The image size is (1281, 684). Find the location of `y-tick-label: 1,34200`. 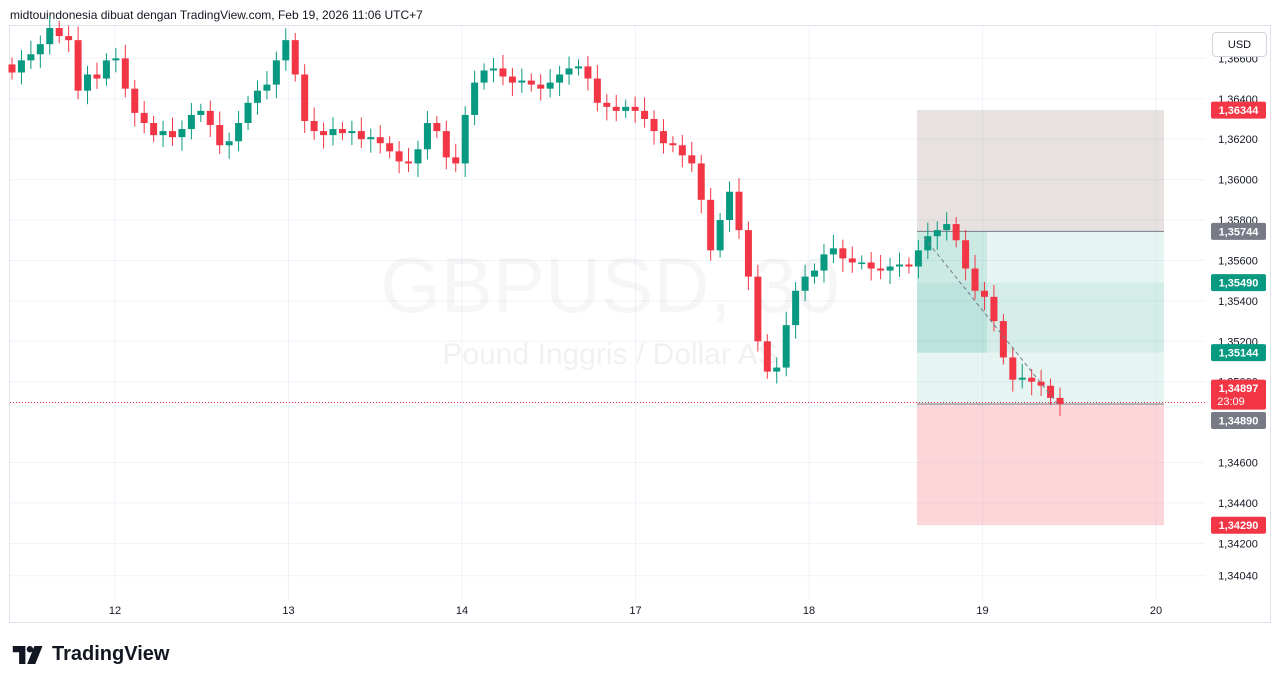

y-tick-label: 1,34200 is located at coordinates (1238, 544).